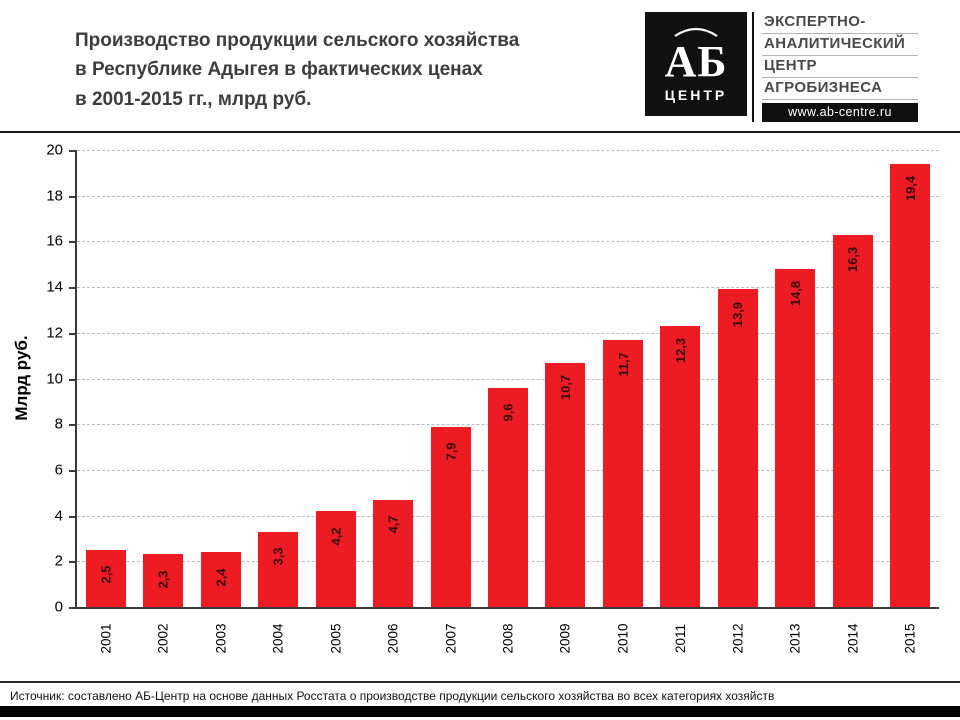  I want to click on x-tick-label: 2015, so click(910, 638).